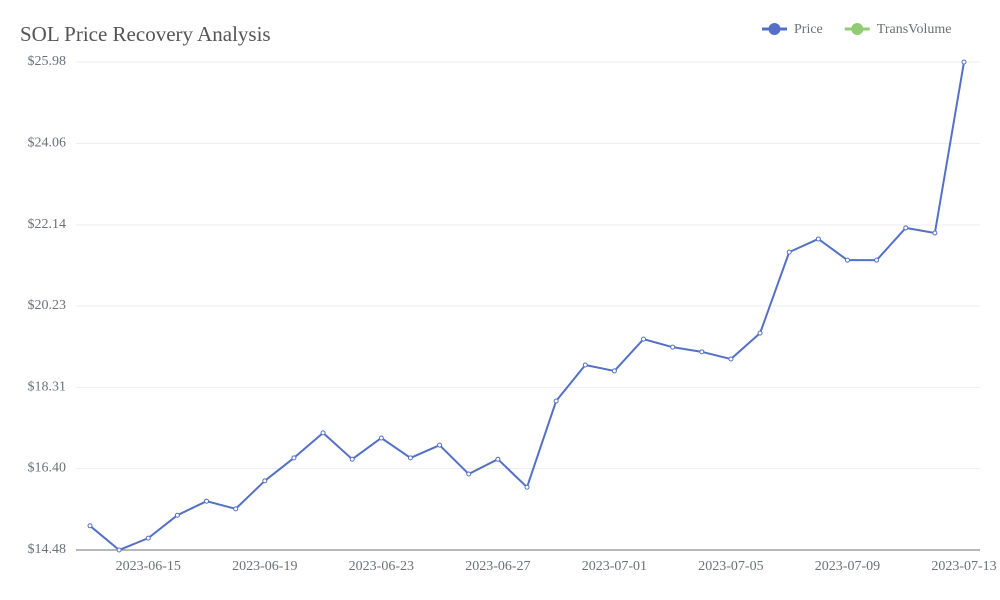 The image size is (1000, 600). I want to click on x-tick-label: 2023-06-19, so click(264, 566).